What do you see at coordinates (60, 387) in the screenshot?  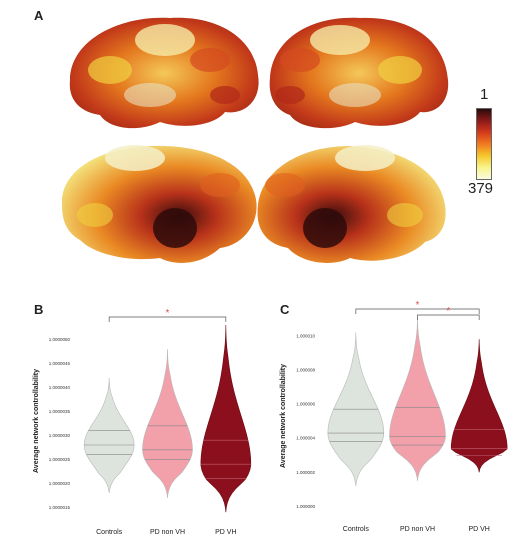 I see `y-tick-label: 1.0000040` at bounding box center [60, 387].